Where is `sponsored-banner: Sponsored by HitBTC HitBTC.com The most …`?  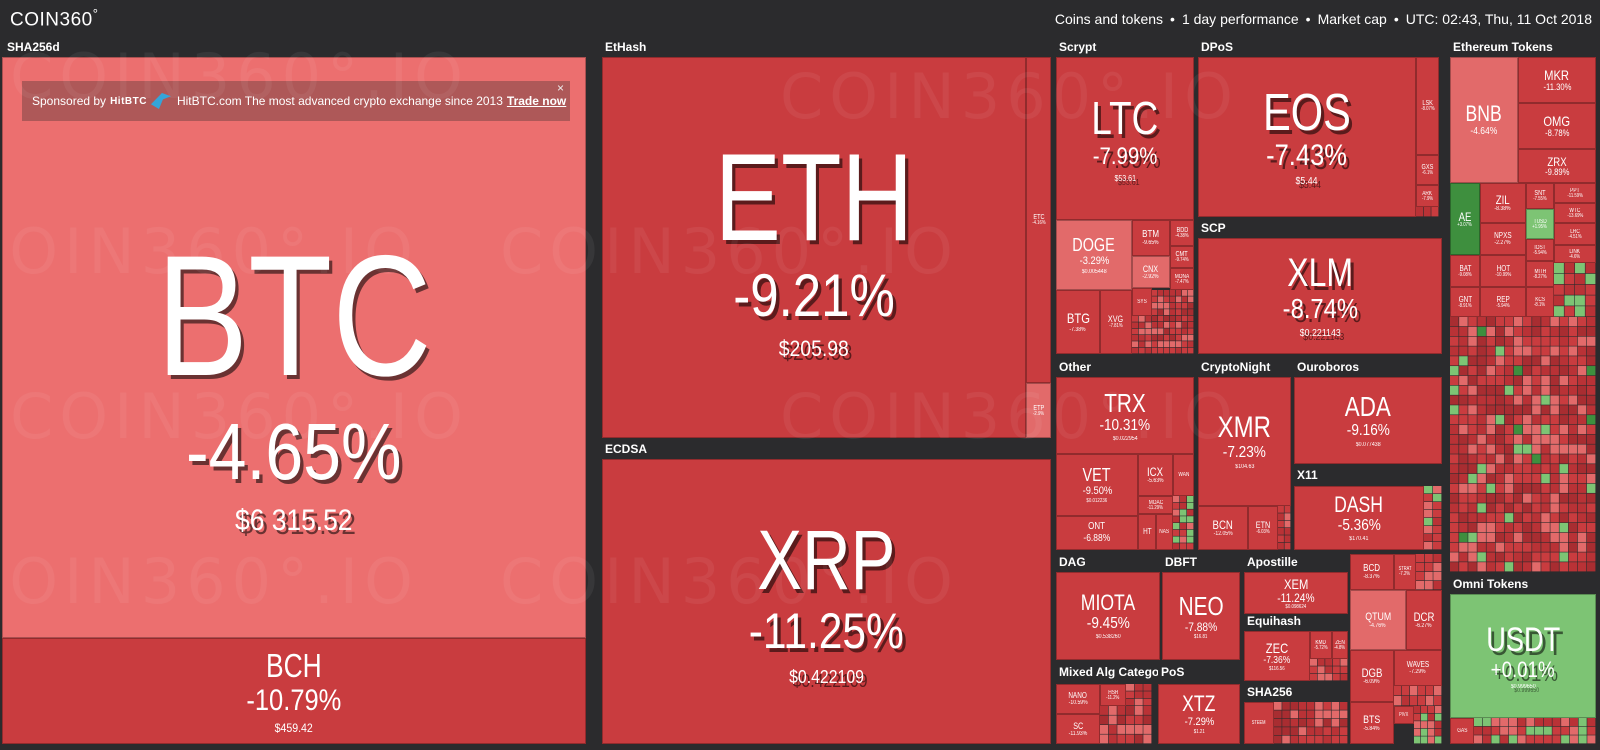 sponsored-banner: Sponsored by HitBTC HitBTC.com The most … is located at coordinates (296, 101).